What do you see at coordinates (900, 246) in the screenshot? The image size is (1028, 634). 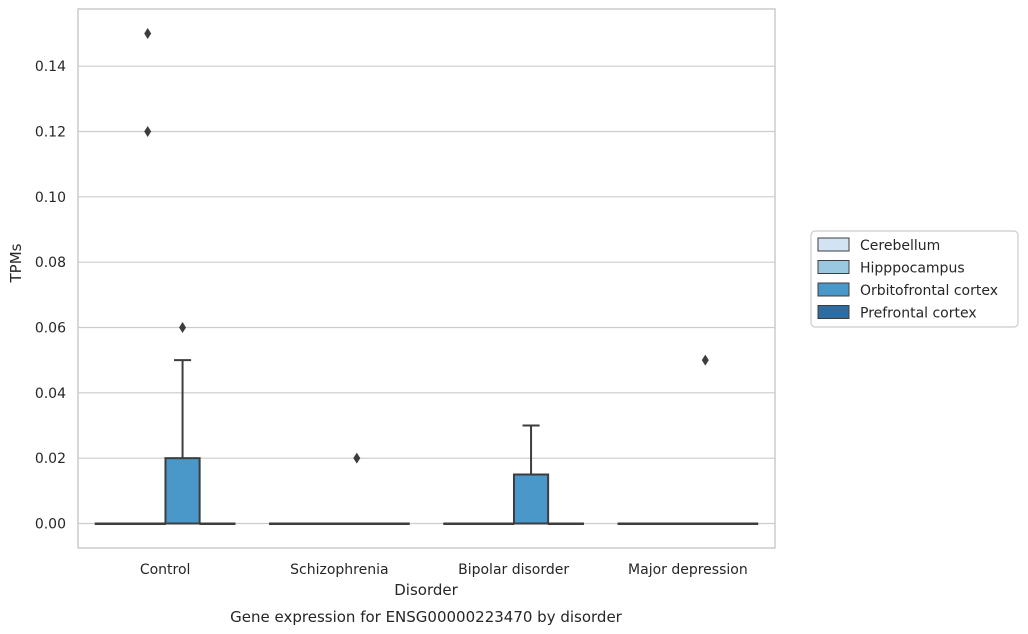 I see `legend-label: Cerebellum` at bounding box center [900, 246].